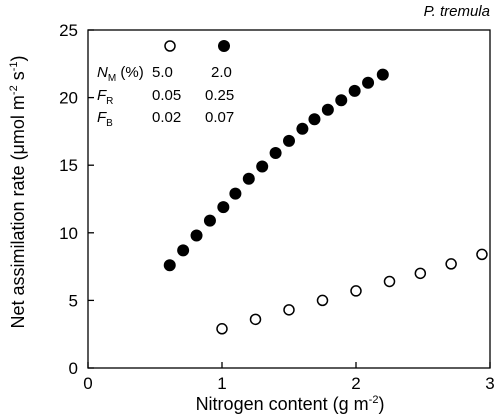 Image resolution: width=500 pixels, height=417 pixels. What do you see at coordinates (489, 383) in the screenshot?
I see `x-tick-label: 3` at bounding box center [489, 383].